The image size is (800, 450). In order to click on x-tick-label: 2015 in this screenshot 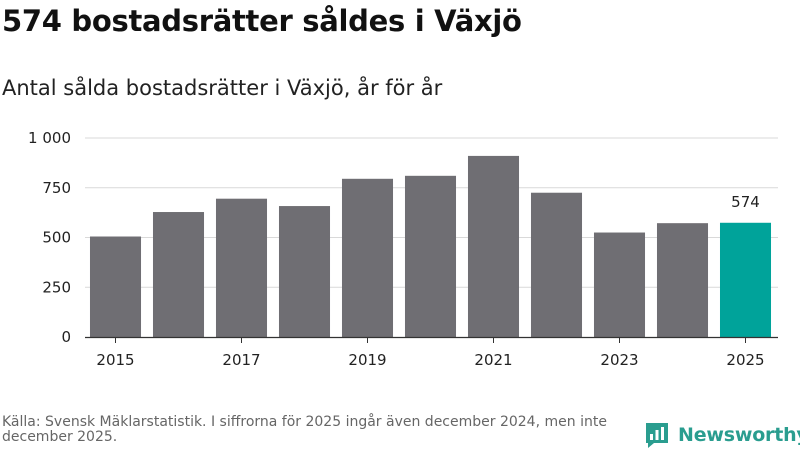, I will do `click(115, 360)`.